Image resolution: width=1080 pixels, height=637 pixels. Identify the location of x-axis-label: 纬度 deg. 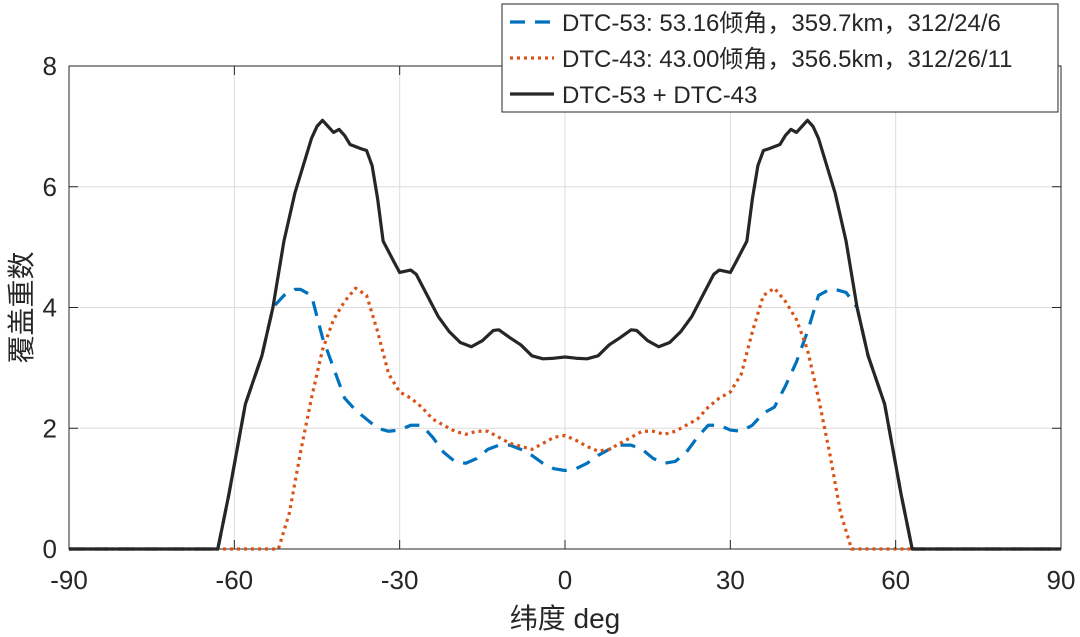
(565, 618).